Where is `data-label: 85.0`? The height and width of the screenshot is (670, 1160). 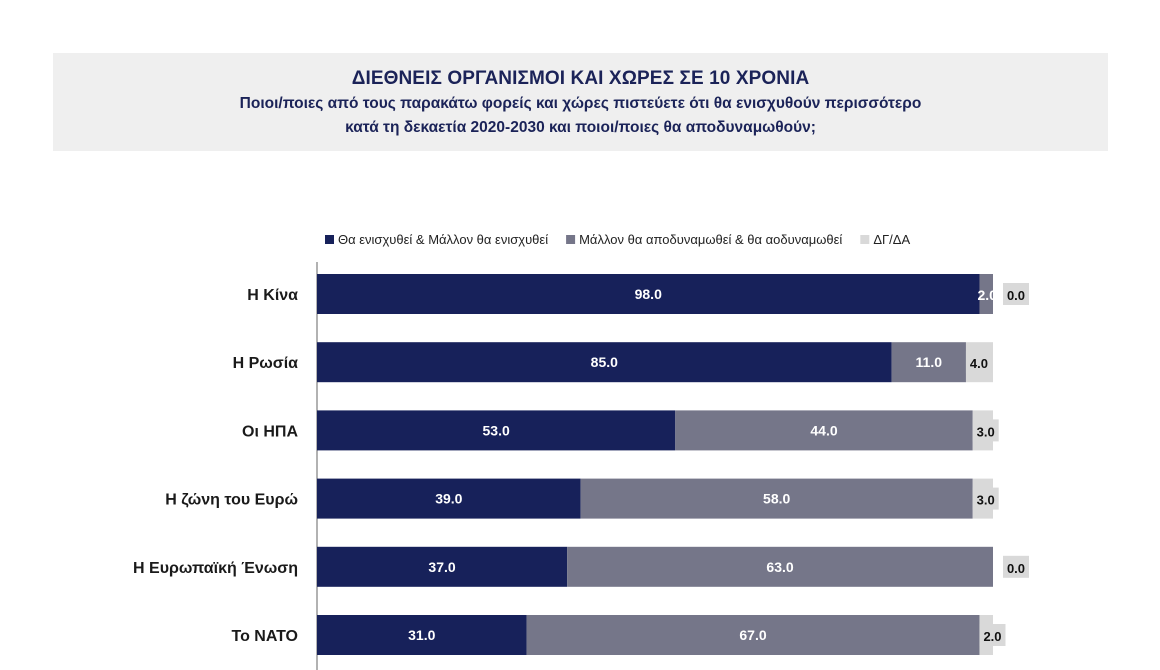 data-label: 85.0 is located at coordinates (604, 362).